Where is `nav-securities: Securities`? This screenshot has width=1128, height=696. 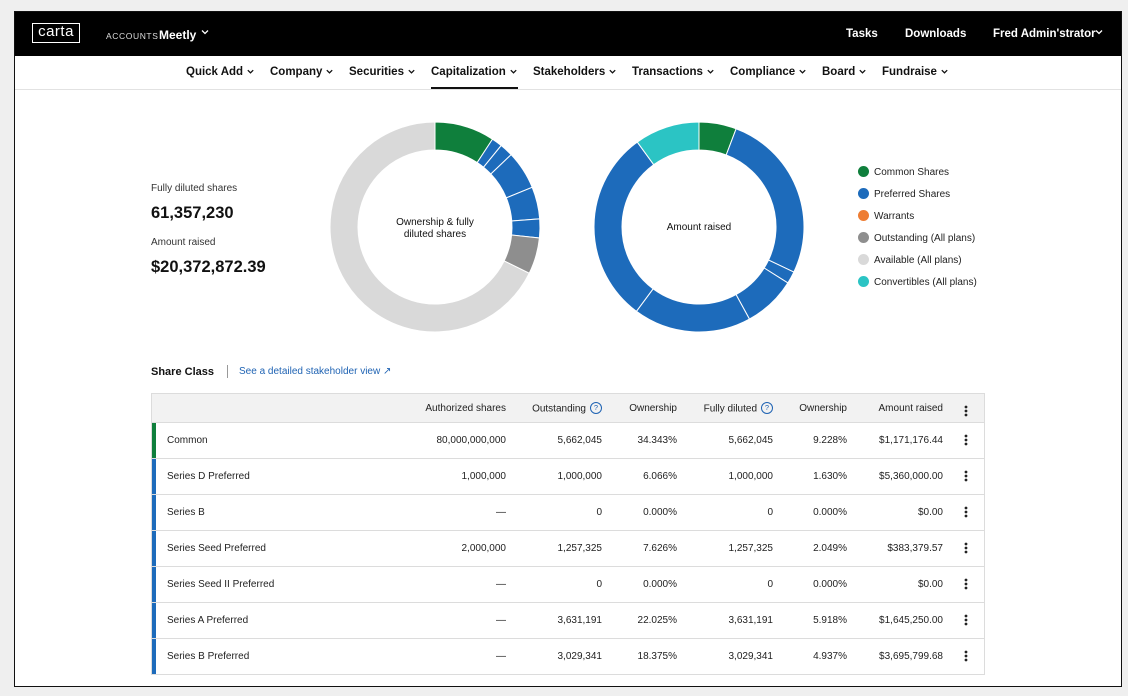
nav-securities: Securities is located at coordinates (382, 72).